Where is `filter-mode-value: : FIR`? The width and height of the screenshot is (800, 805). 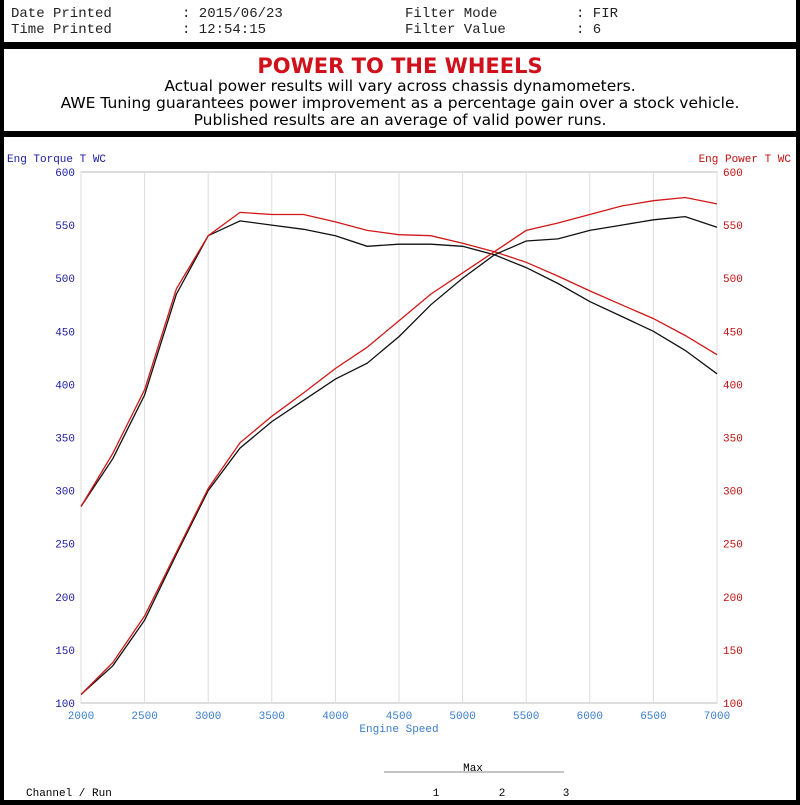 filter-mode-value: : FIR is located at coordinates (597, 14).